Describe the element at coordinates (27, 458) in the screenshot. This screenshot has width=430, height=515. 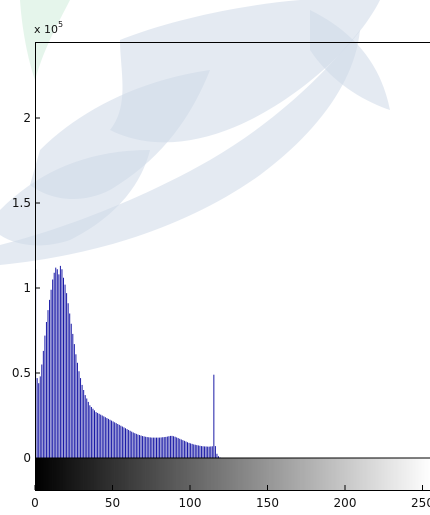
I see `y-tick-label: 0` at that location.